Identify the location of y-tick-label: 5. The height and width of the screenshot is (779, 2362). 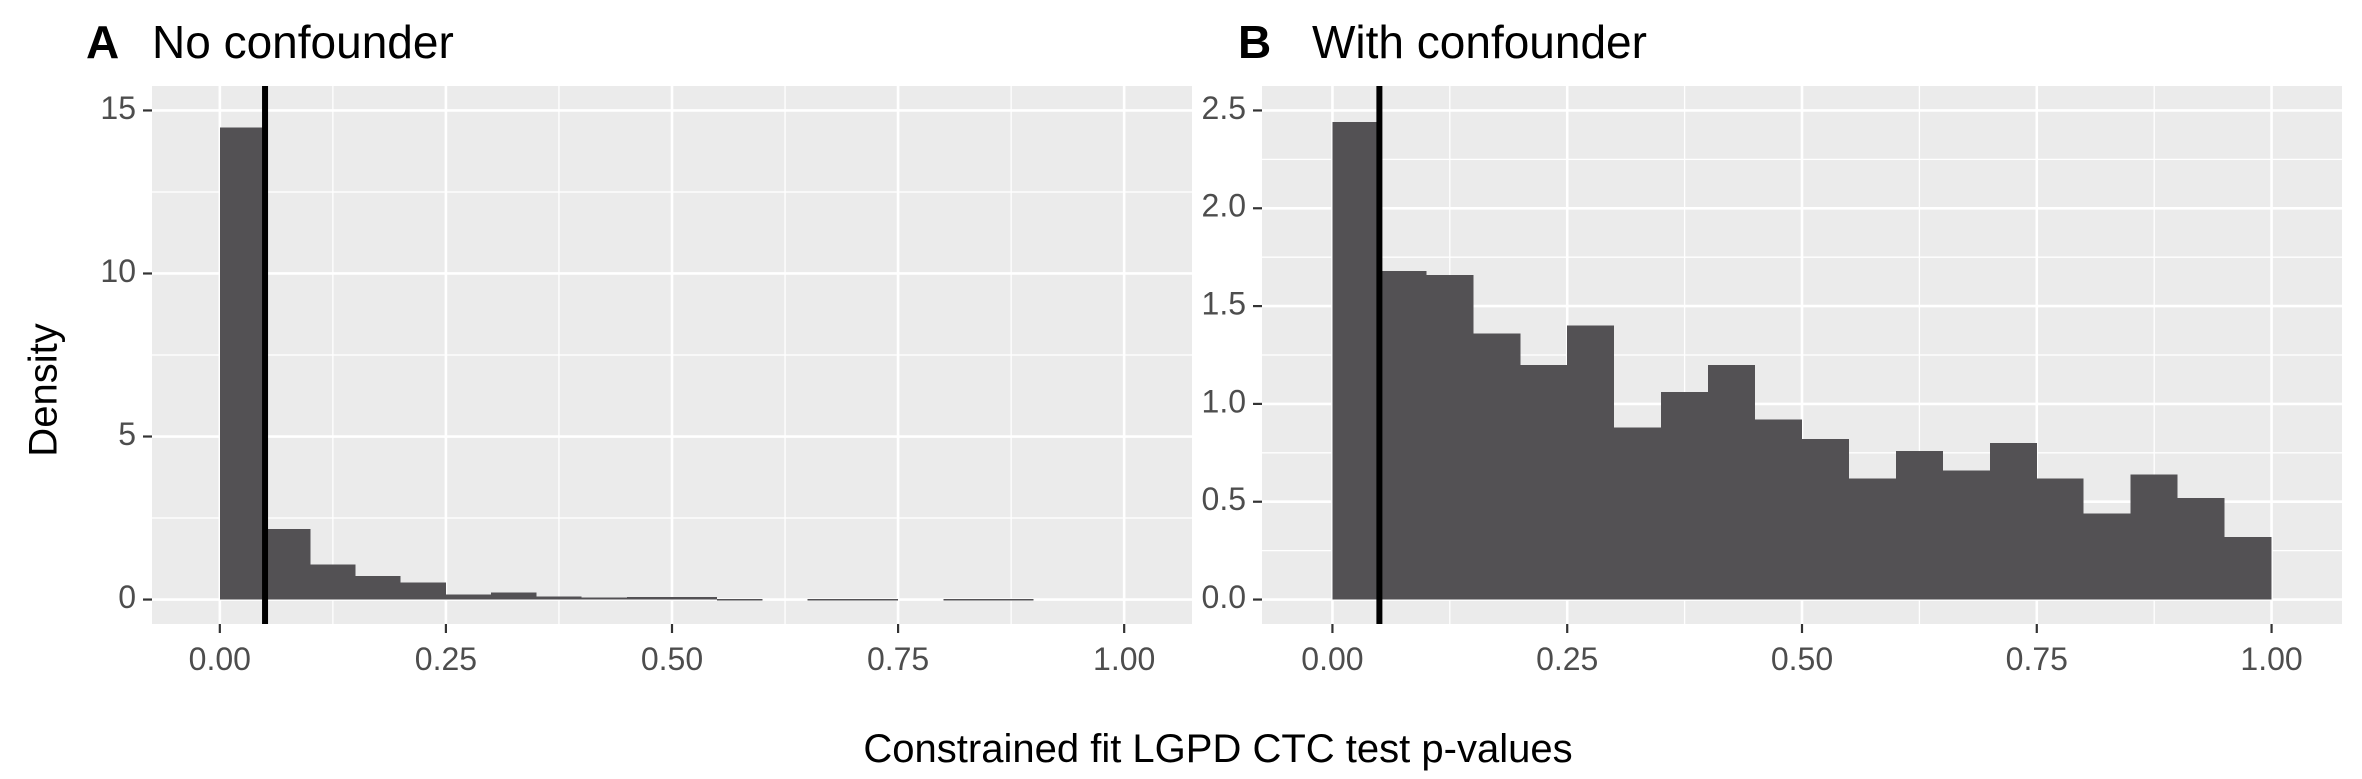
(127, 434).